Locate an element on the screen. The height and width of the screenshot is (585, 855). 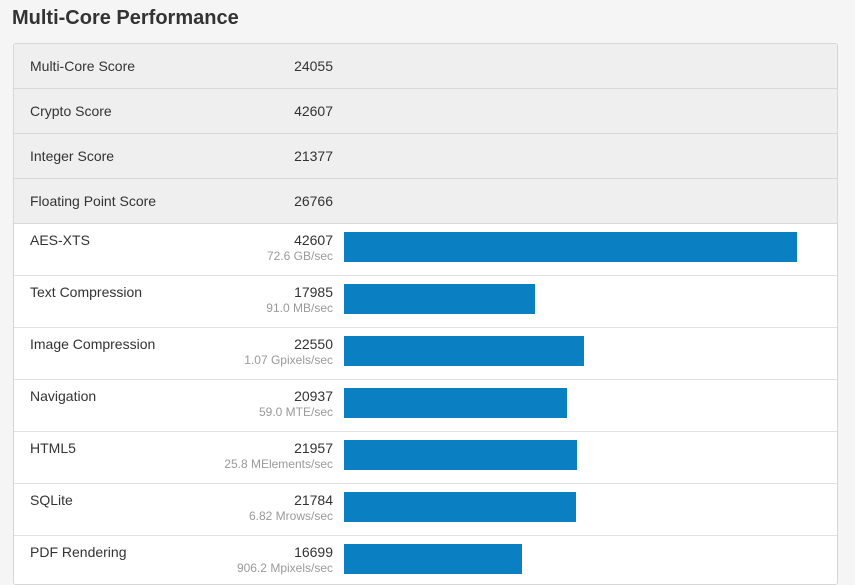
benchmark-score: 17985 is located at coordinates (313, 292).